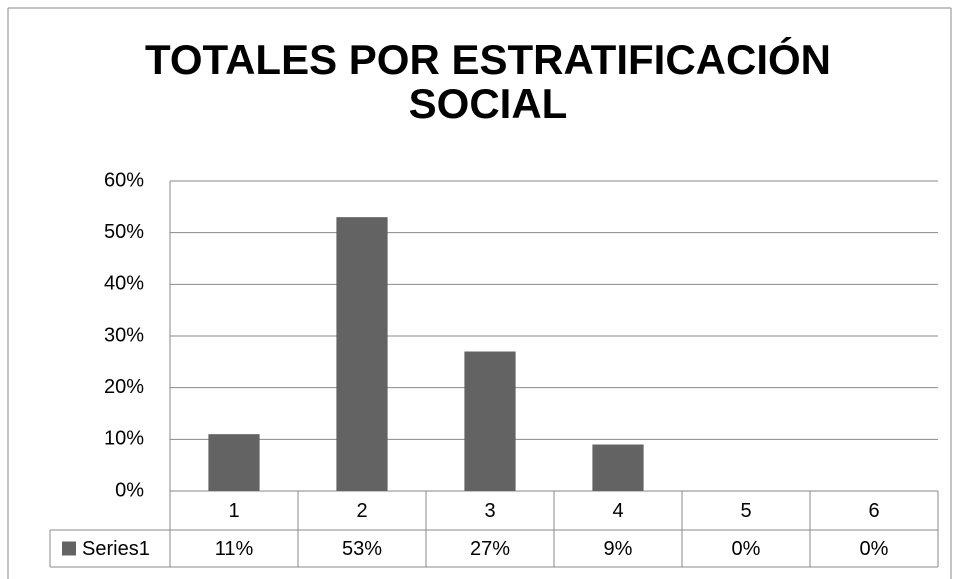 This screenshot has width=954, height=579. I want to click on y-tick-label: 50%, so click(124, 232).